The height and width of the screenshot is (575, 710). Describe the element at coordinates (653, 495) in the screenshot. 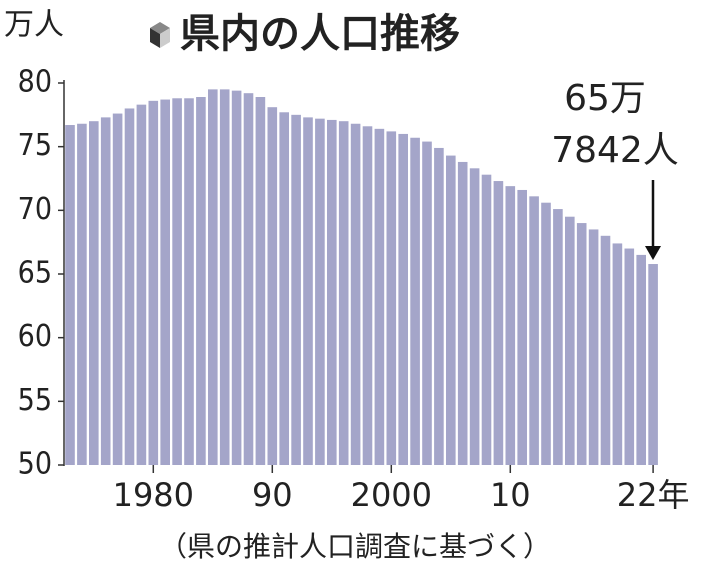

I see `x-tick-label: 22年` at that location.